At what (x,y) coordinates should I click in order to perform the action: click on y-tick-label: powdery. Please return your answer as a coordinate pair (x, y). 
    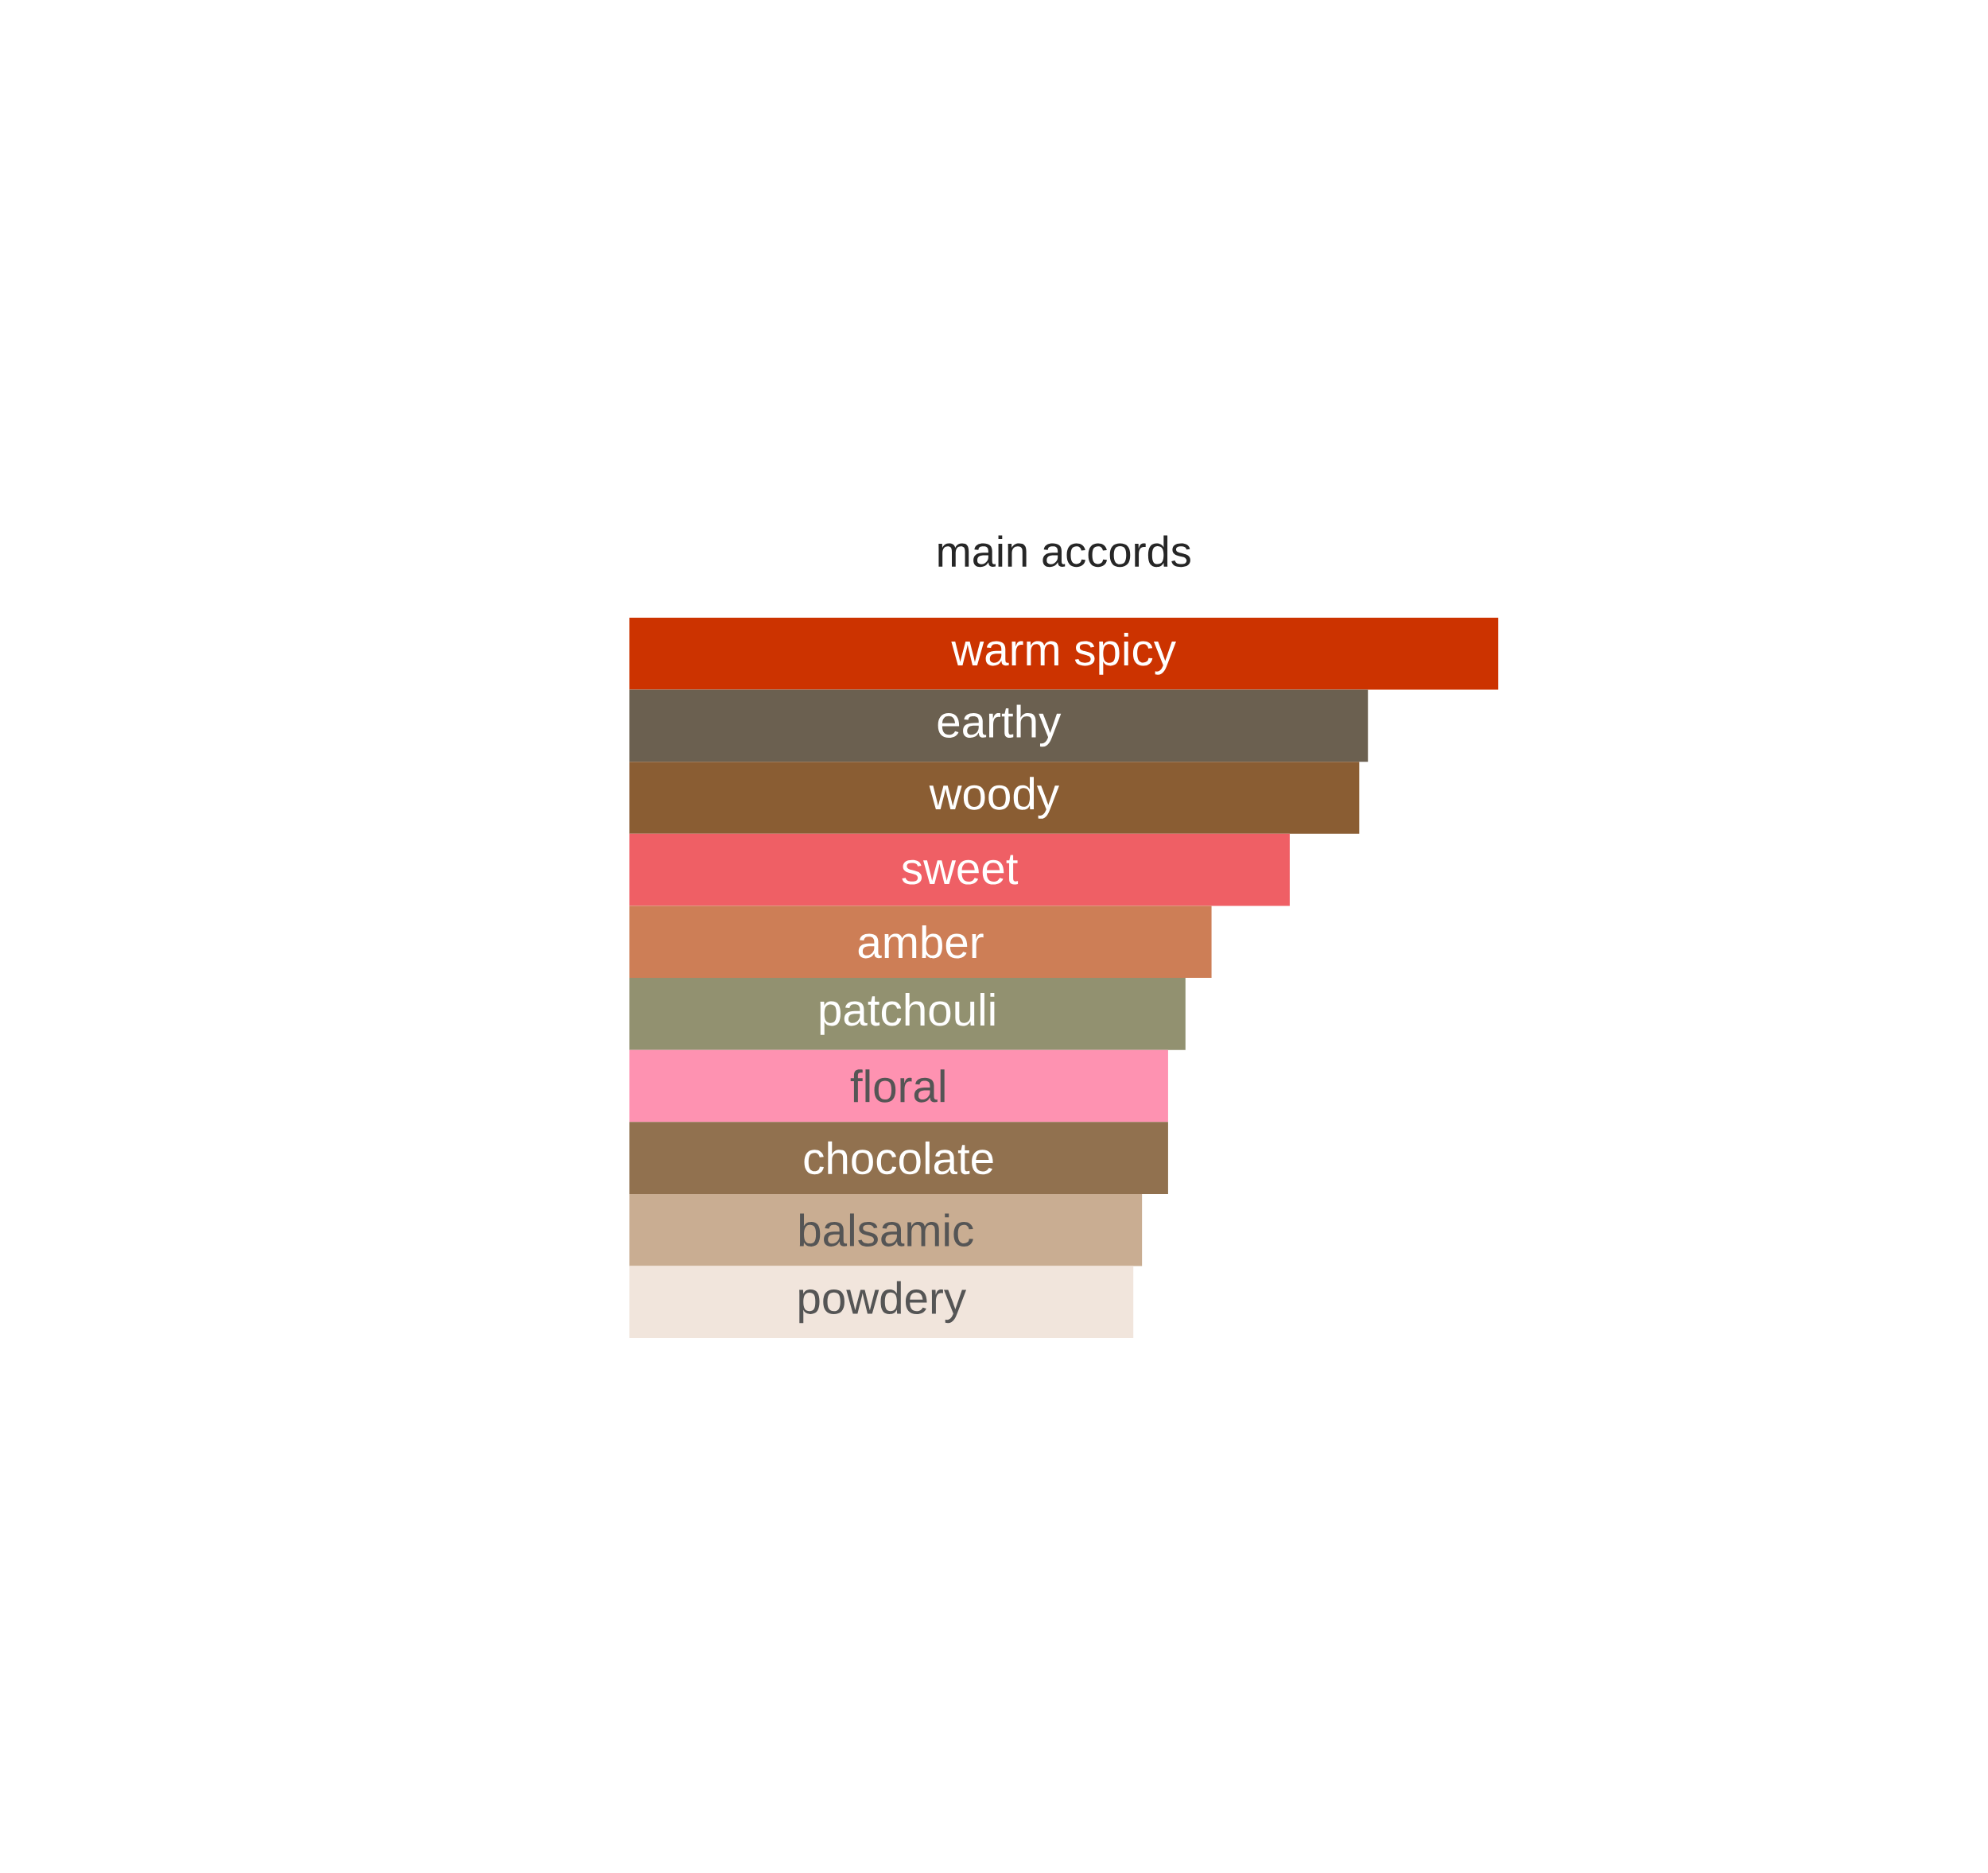
    Looking at the image, I should click on (883, 1302).